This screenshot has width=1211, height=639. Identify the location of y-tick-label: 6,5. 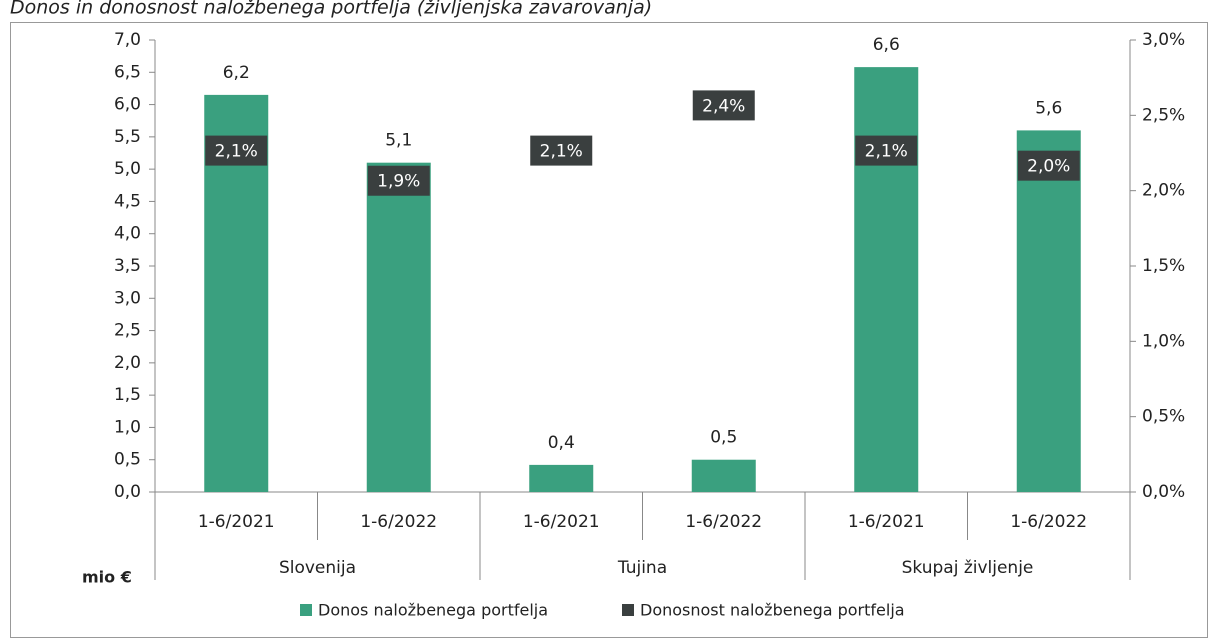
(127, 72).